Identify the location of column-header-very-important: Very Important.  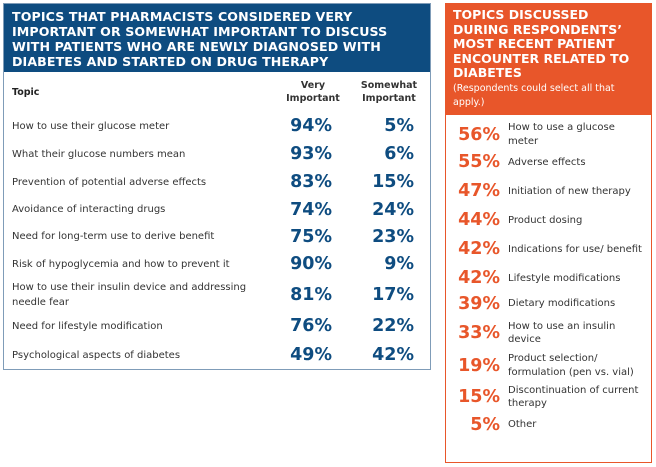
(313, 92).